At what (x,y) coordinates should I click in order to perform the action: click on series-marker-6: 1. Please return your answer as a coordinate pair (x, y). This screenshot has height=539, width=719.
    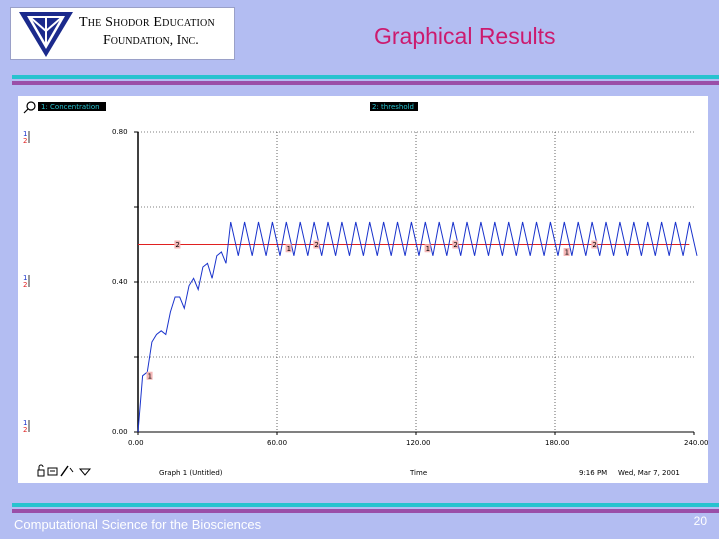
    Looking at the image, I should click on (567, 253).